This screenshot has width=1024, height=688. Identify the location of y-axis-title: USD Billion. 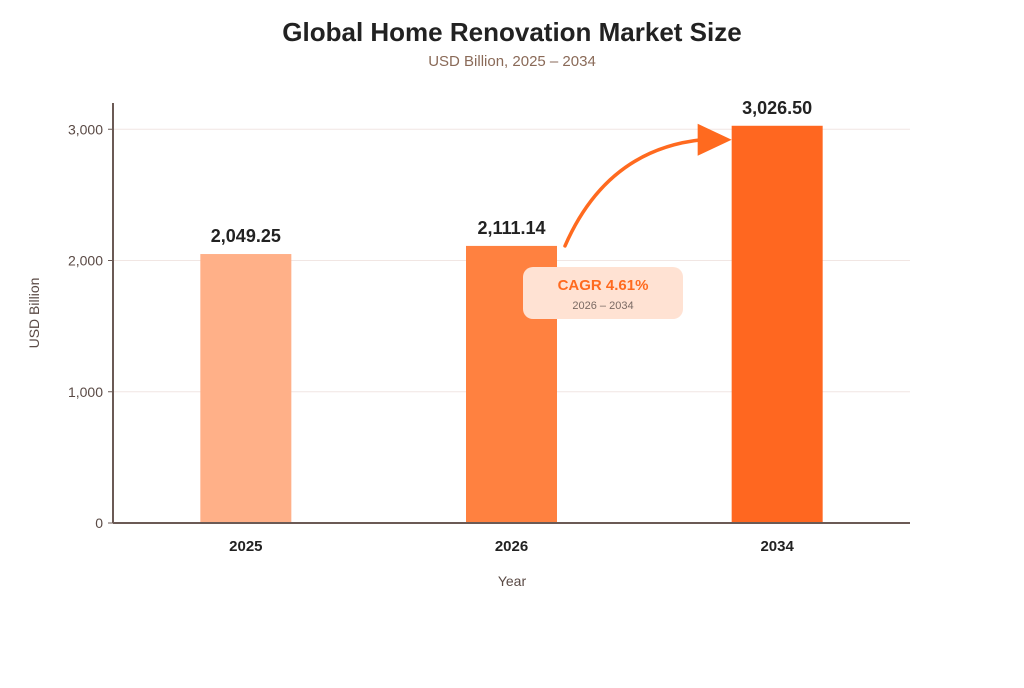
(34, 313).